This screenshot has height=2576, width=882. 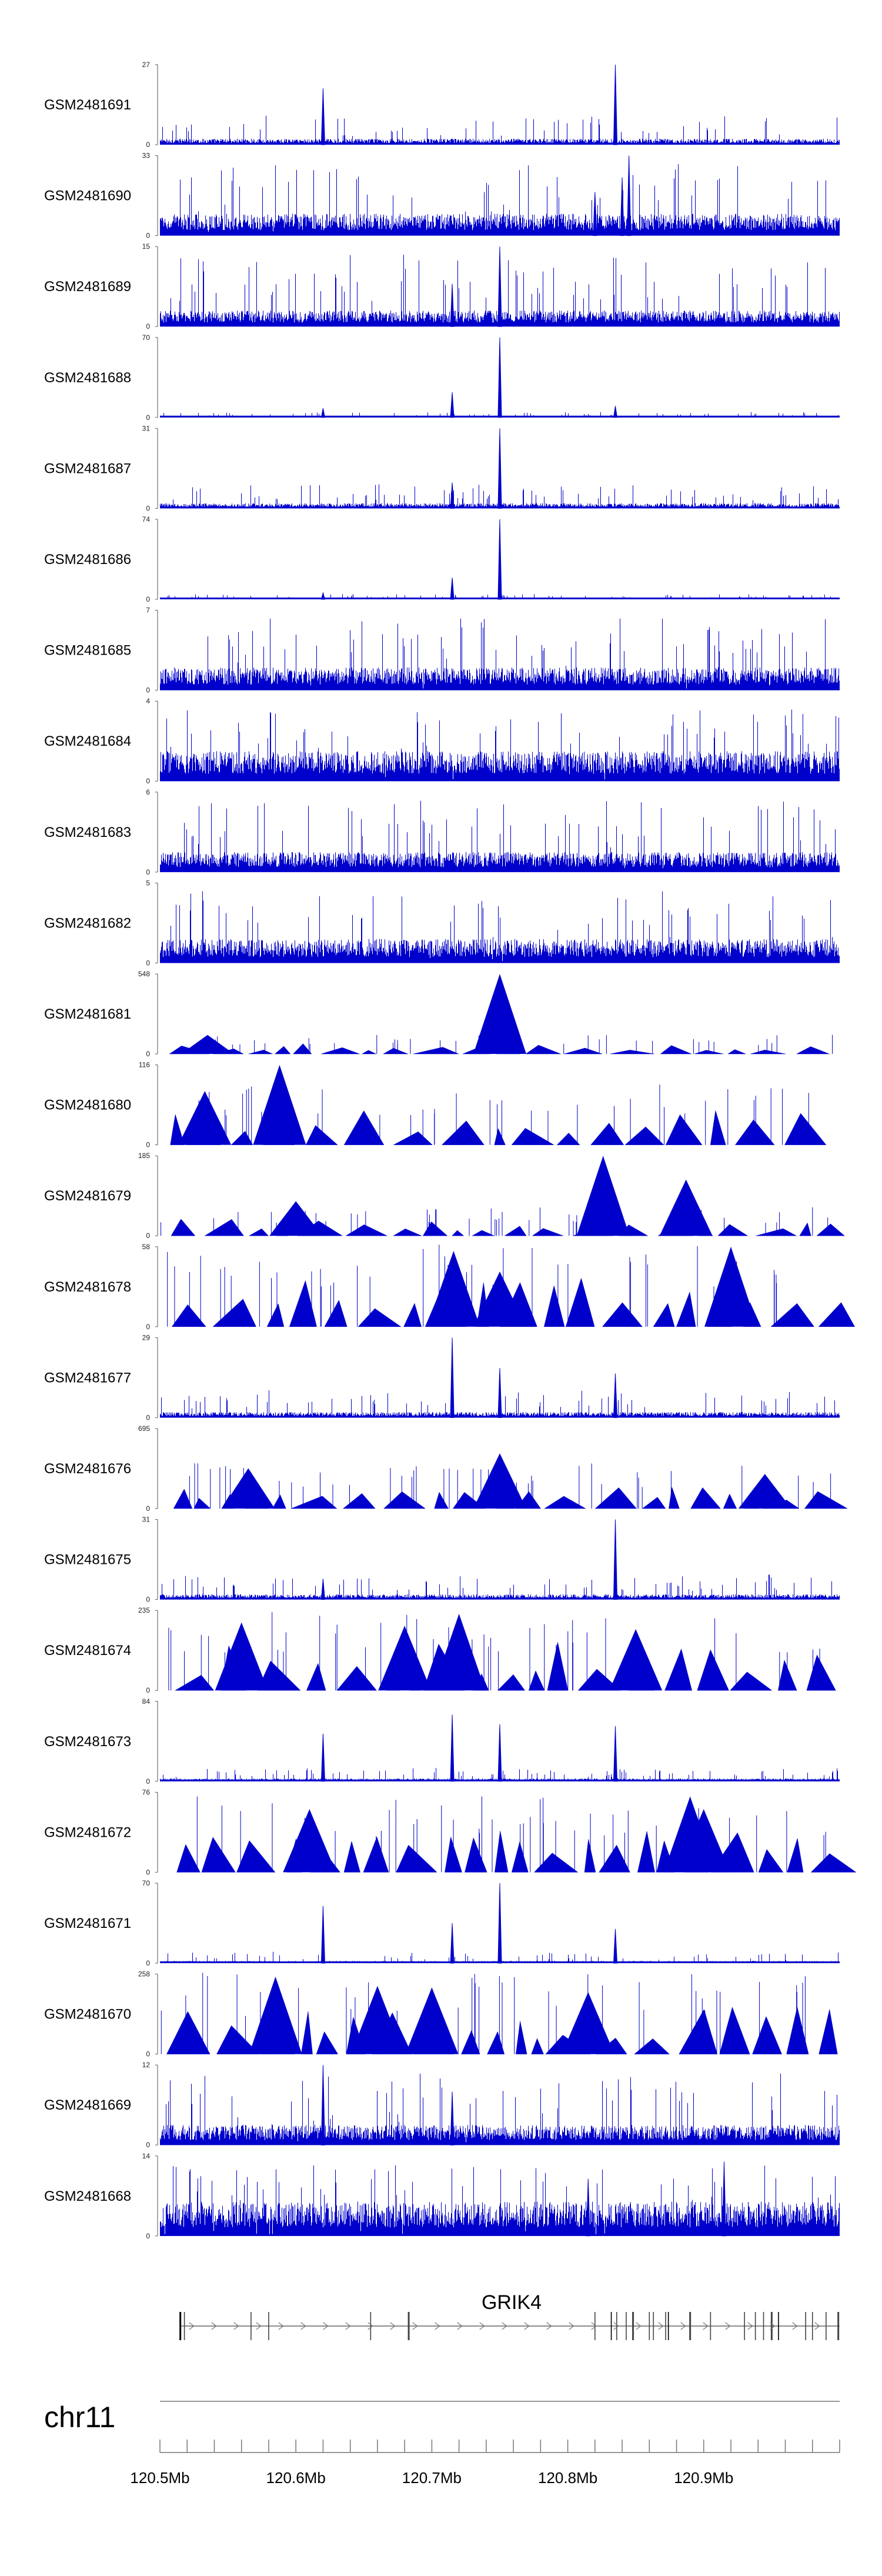 I want to click on y-max-label: 116, so click(x=144, y=1065).